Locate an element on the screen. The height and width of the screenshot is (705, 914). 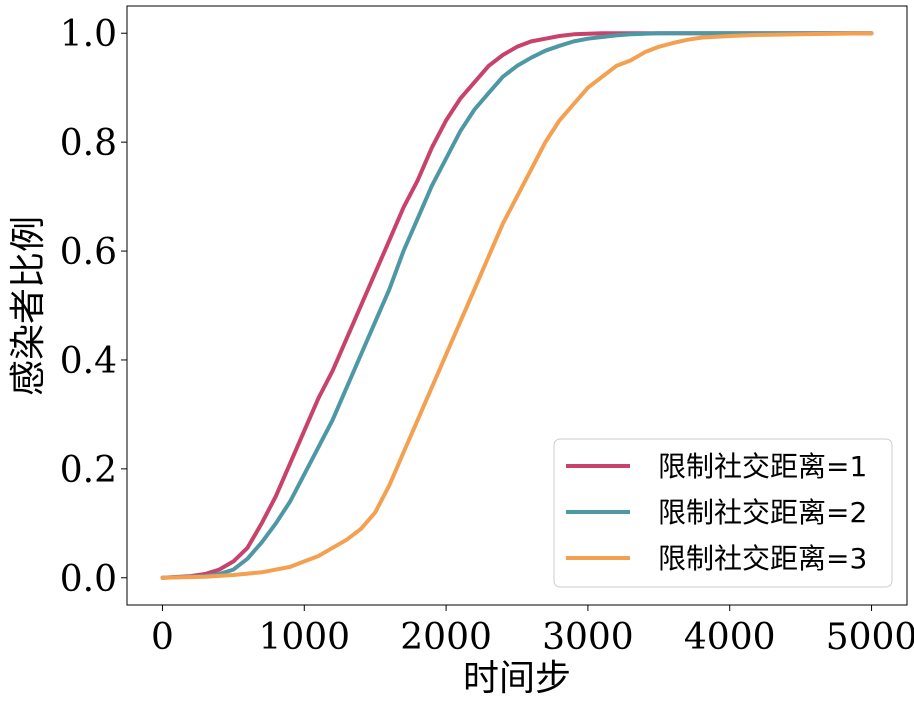
y-axis-label: 感染者比例 is located at coordinates (28, 306).